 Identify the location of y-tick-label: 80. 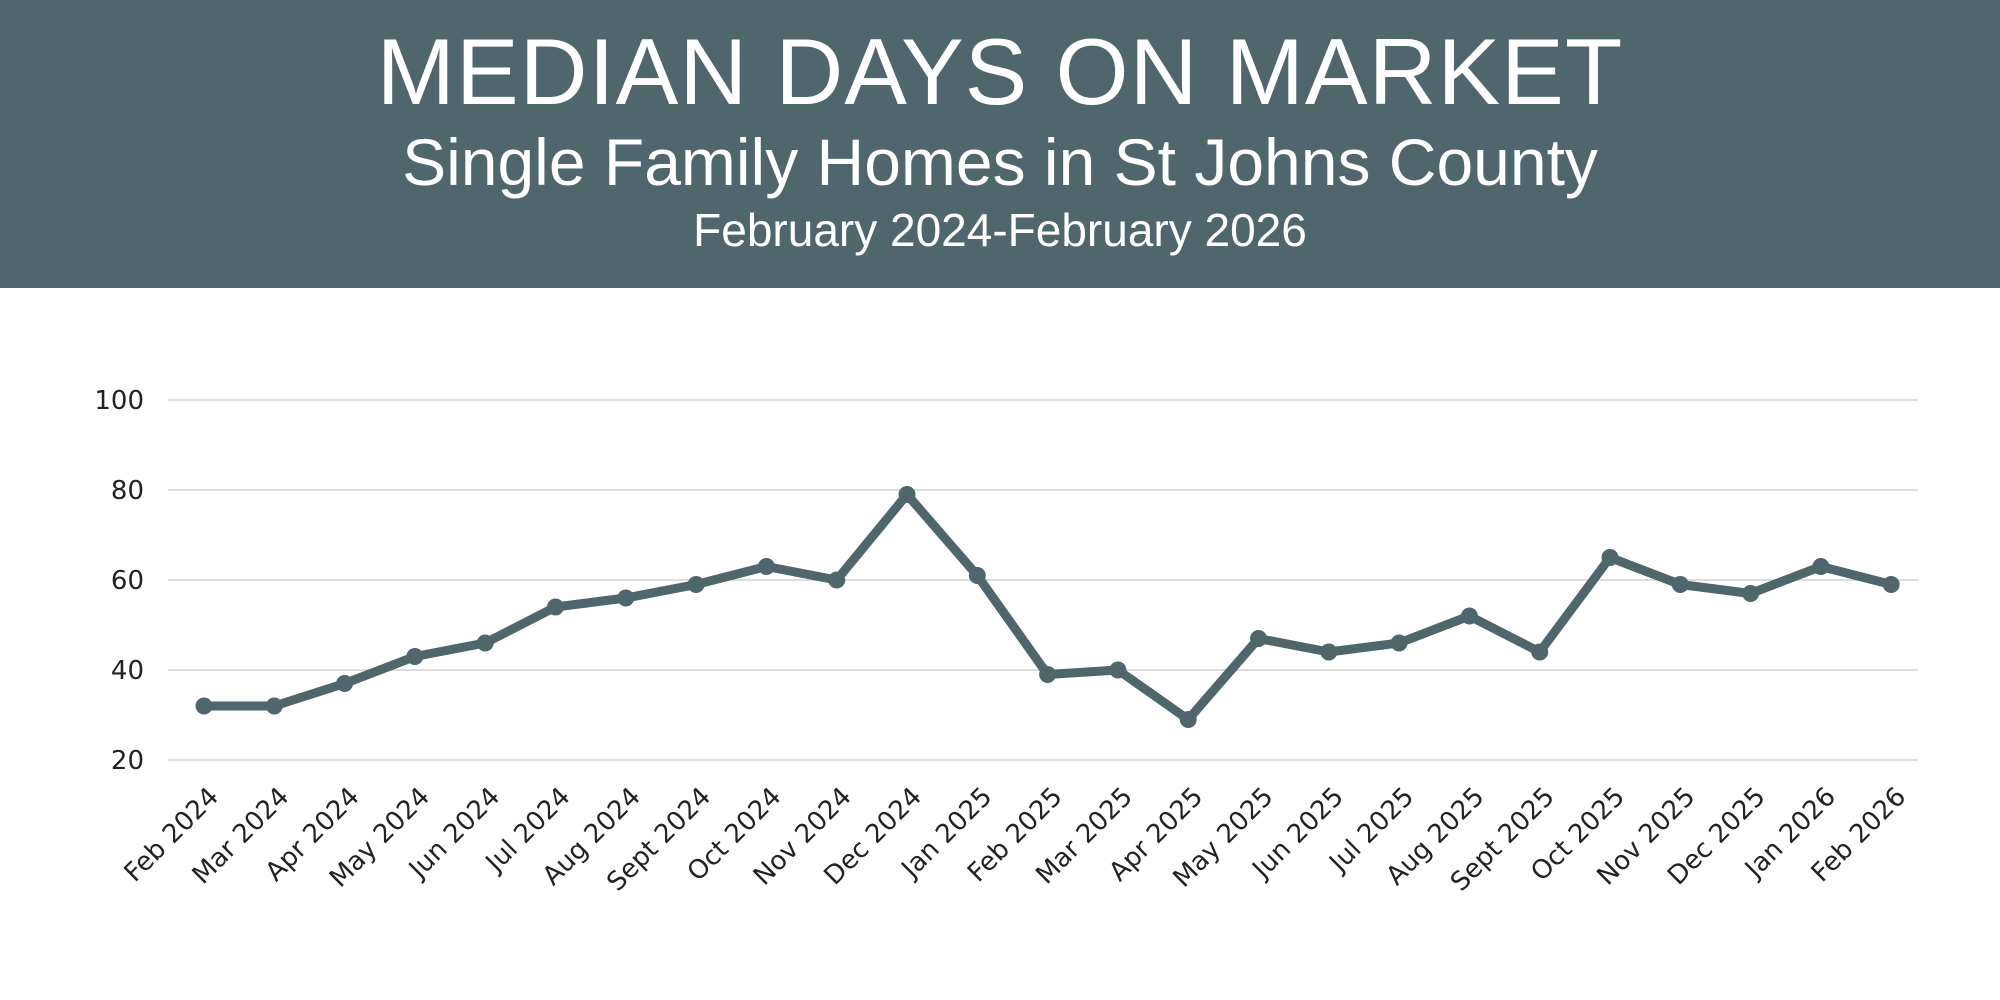
(127, 491).